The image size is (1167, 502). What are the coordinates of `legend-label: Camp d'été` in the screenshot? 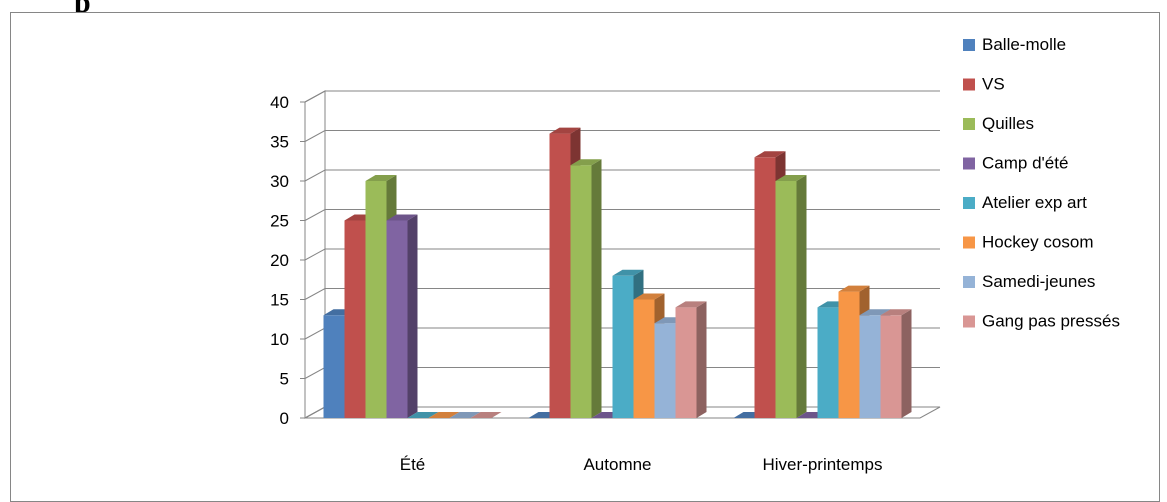 It's located at (1025, 163).